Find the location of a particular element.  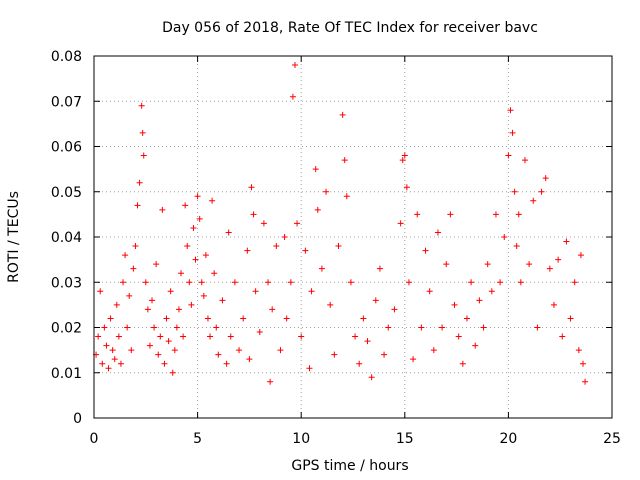

y-tick-label: 0.05 is located at coordinates (66, 193).